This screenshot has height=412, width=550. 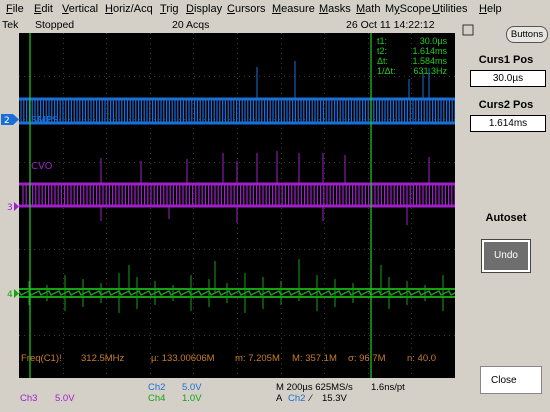 I want to click on curs2-pos-title: Curs2 Pos, so click(x=506, y=105).